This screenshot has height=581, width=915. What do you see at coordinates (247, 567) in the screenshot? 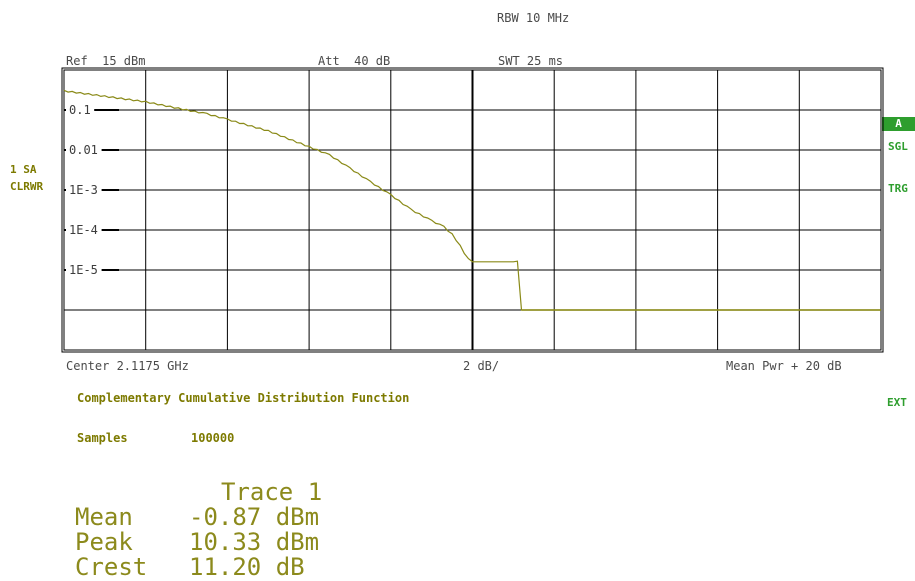
I see `result-crest-value: 11.20 dB` at bounding box center [247, 567].